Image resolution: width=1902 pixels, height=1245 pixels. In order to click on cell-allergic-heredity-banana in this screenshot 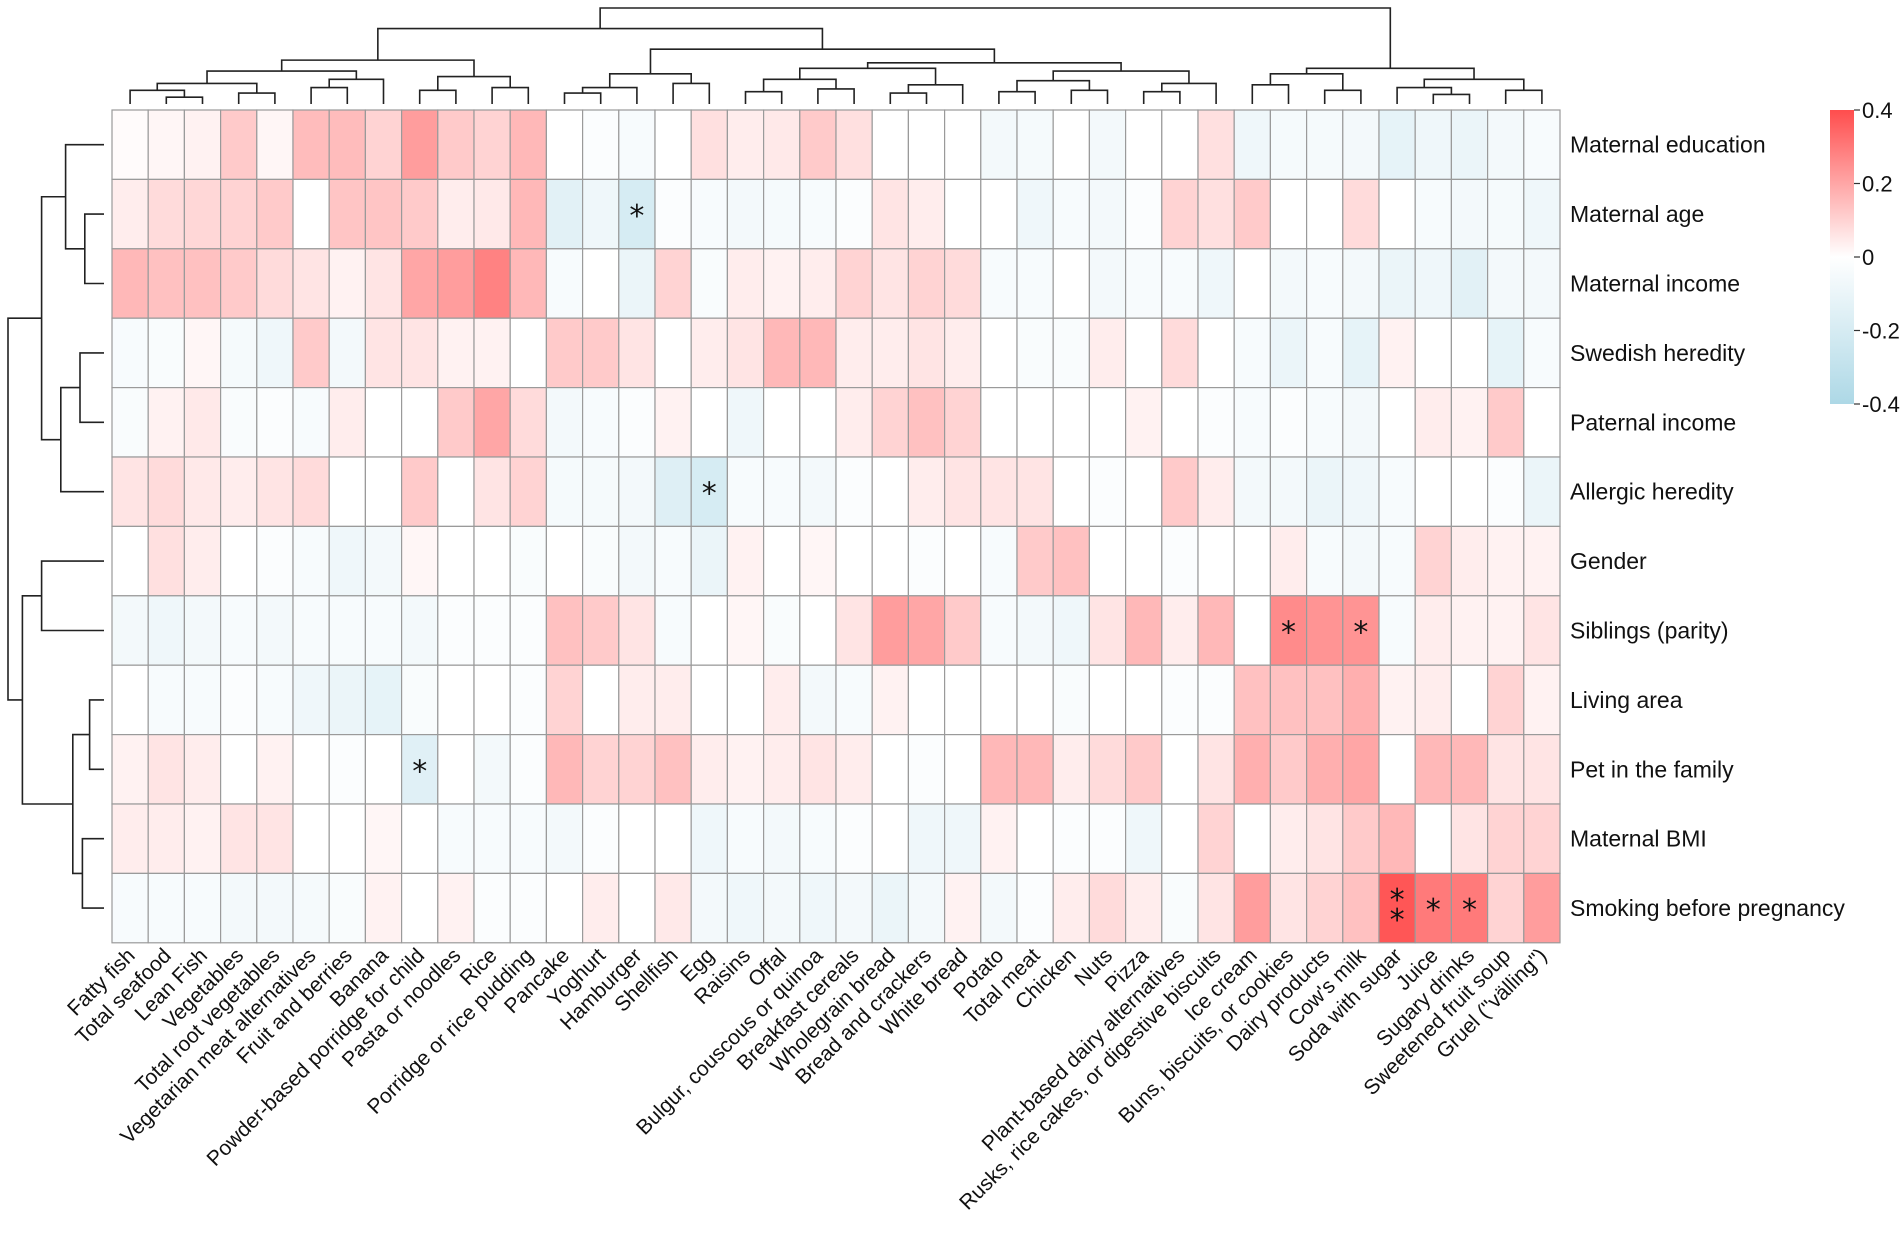, I will do `click(383, 492)`.